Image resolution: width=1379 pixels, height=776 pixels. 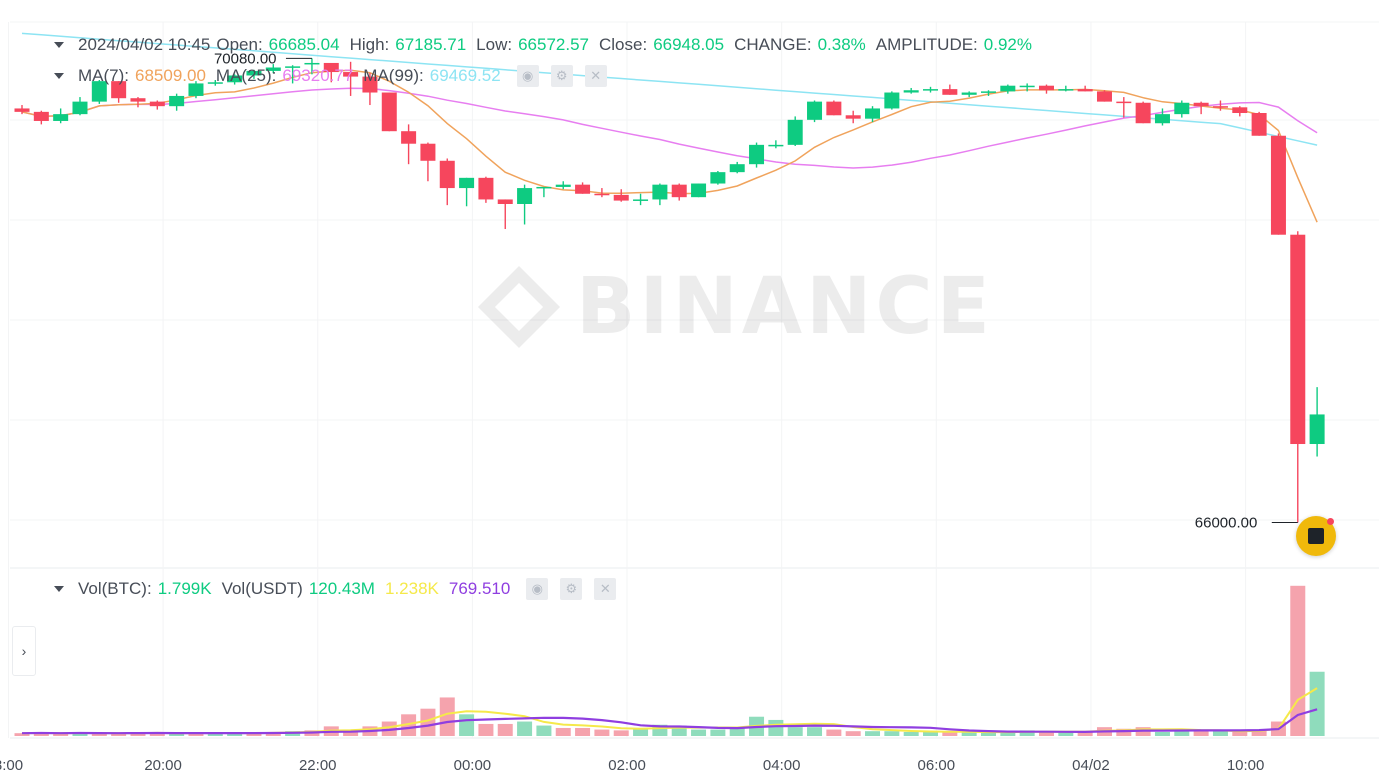 I want to click on wallet-icon, so click(x=1316, y=536).